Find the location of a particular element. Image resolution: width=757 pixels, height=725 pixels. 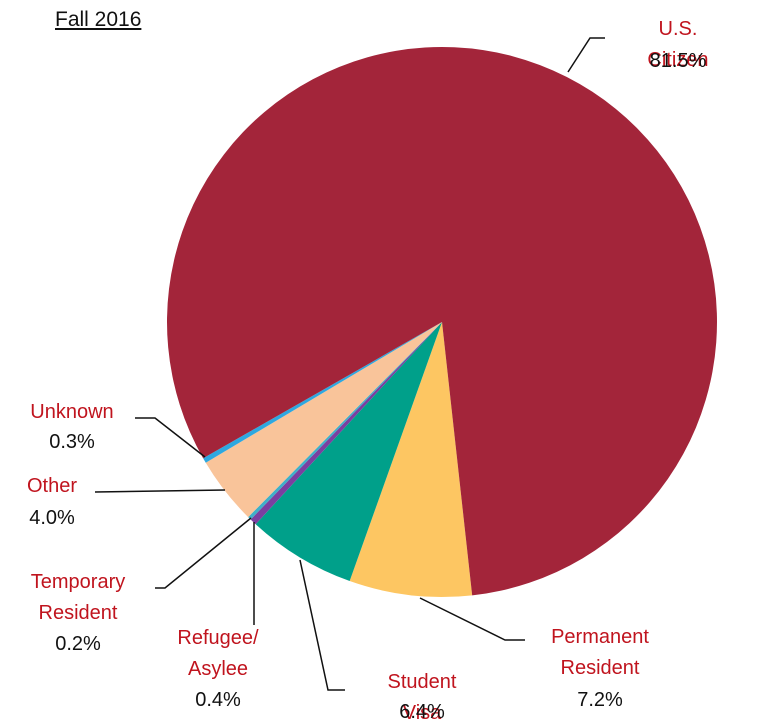

slice-value: 0.4% is located at coordinates (218, 700).